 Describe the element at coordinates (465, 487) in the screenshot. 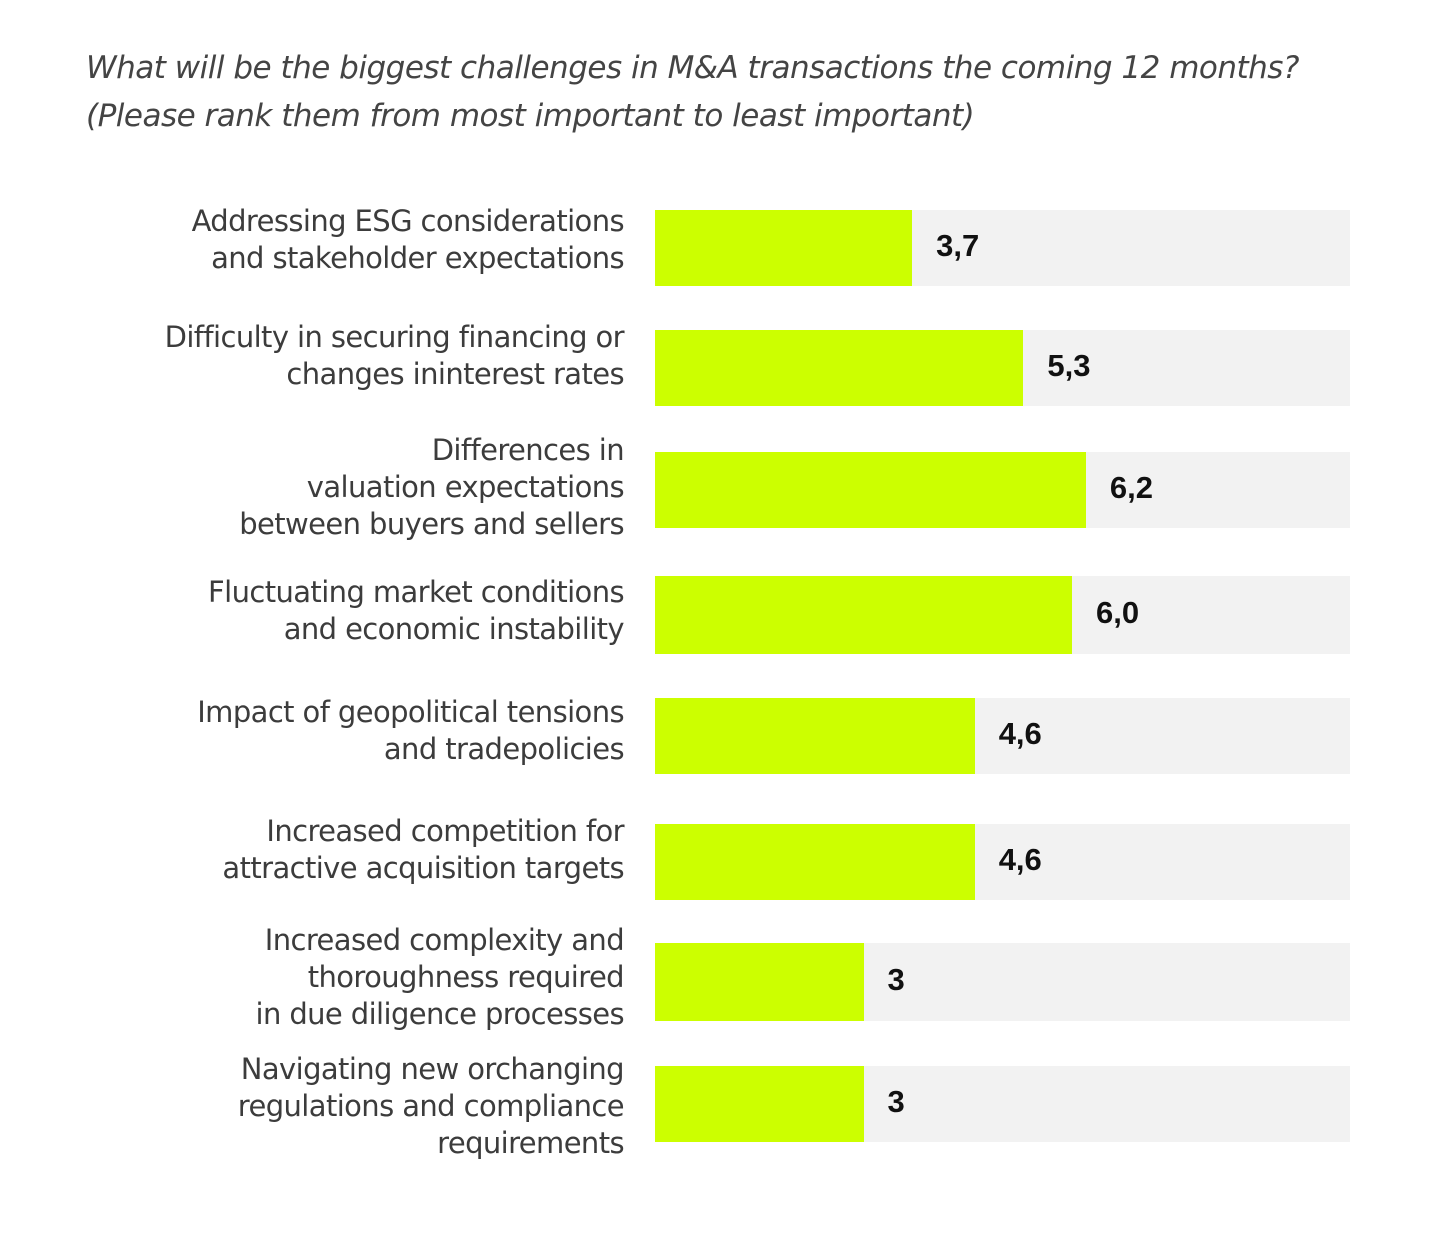

I see `category-label-line: valuation expectations` at that location.